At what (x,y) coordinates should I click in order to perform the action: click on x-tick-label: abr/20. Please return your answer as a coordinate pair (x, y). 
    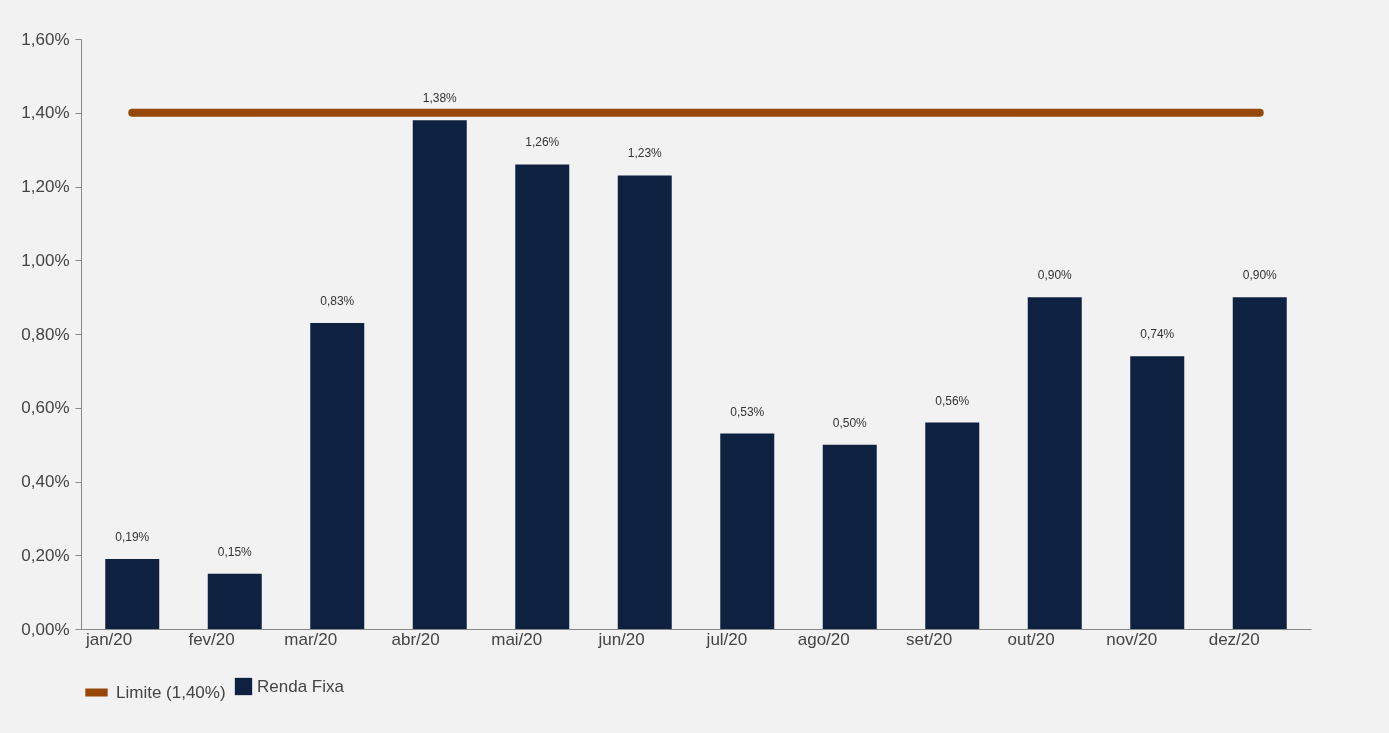
    Looking at the image, I should click on (415, 639).